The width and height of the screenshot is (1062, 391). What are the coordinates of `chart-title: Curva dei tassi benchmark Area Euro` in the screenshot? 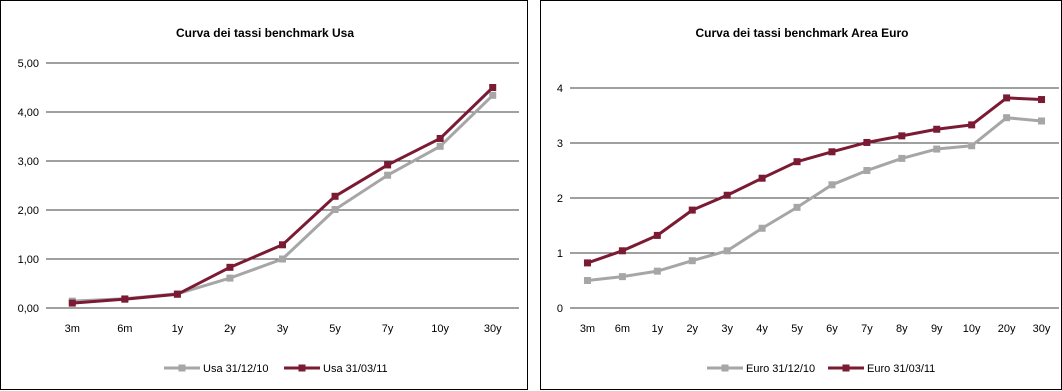 It's located at (802, 33).